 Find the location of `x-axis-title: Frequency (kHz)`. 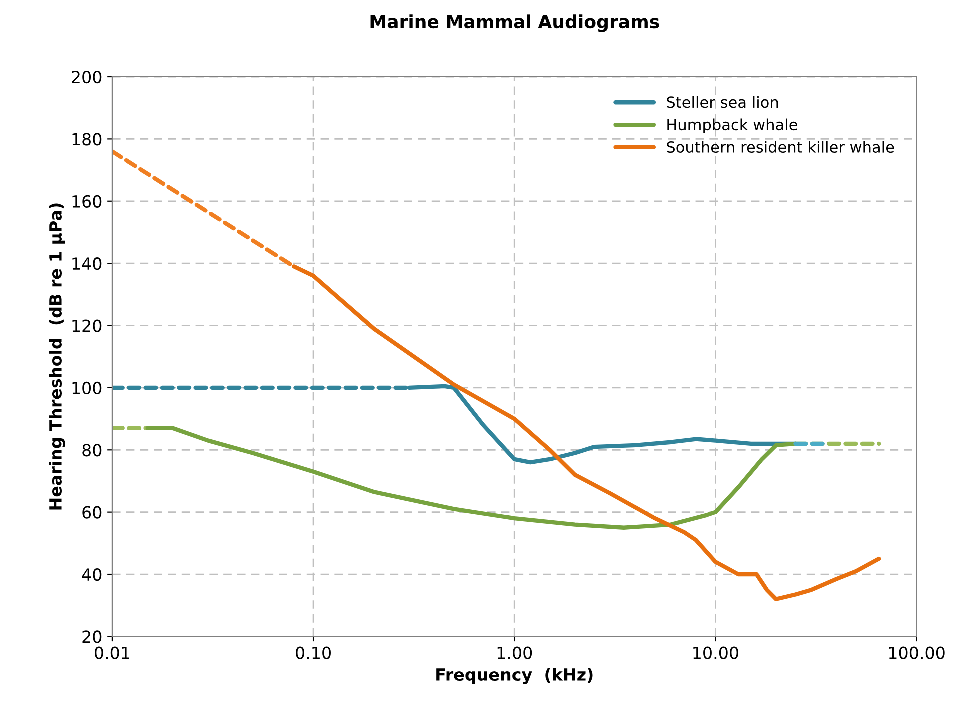

x-axis-title: Frequency (kHz) is located at coordinates (514, 676).